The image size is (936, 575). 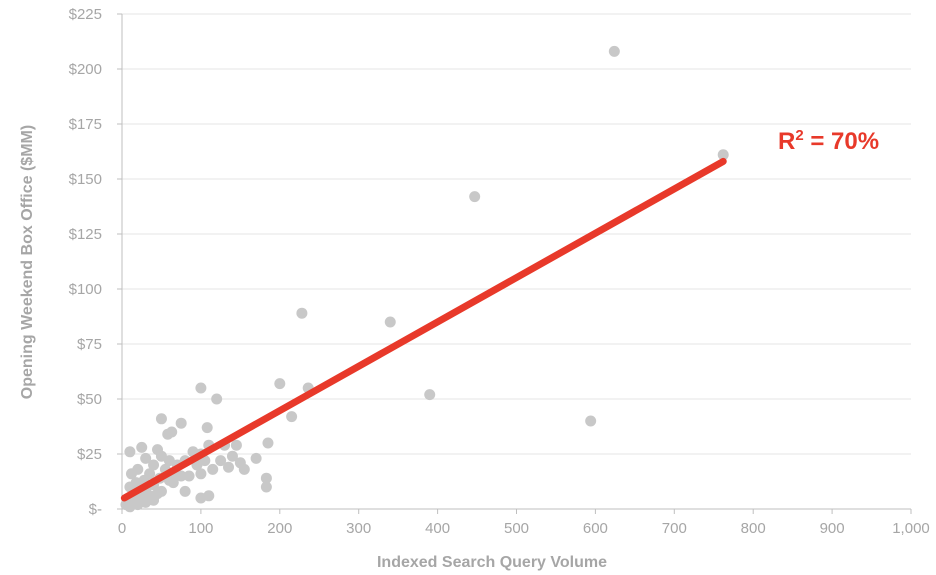 What do you see at coordinates (437, 528) in the screenshot?
I see `x-tick-label: 400` at bounding box center [437, 528].